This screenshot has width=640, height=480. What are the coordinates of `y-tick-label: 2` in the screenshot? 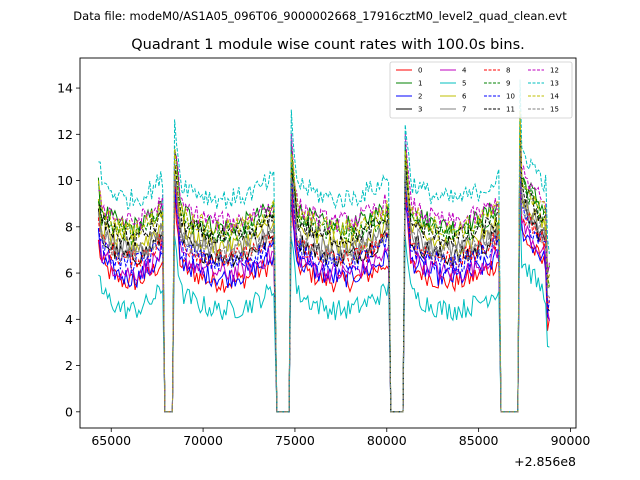 It's located at (69, 365).